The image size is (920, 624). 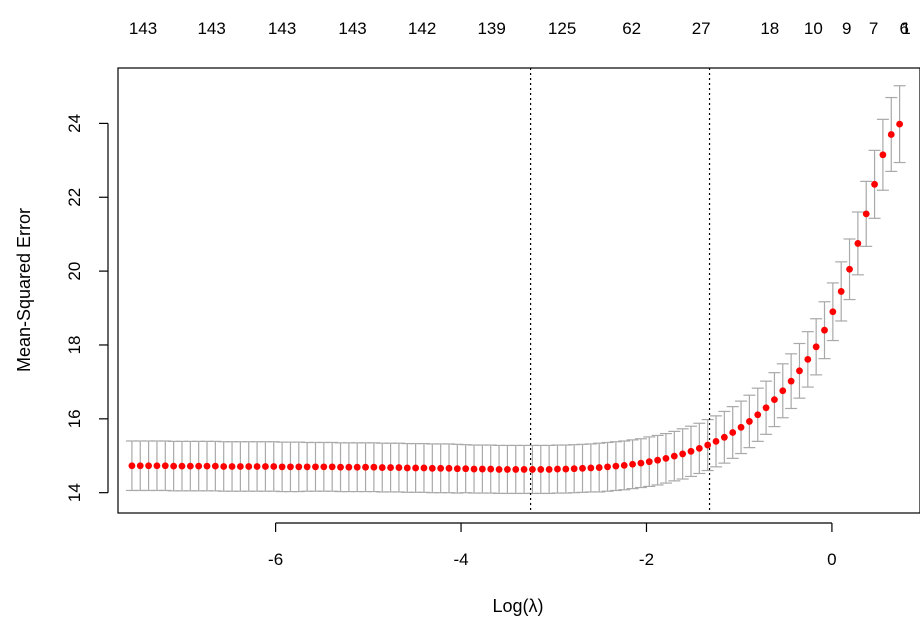 I want to click on top-axis-count-label: 10, so click(x=813, y=28).